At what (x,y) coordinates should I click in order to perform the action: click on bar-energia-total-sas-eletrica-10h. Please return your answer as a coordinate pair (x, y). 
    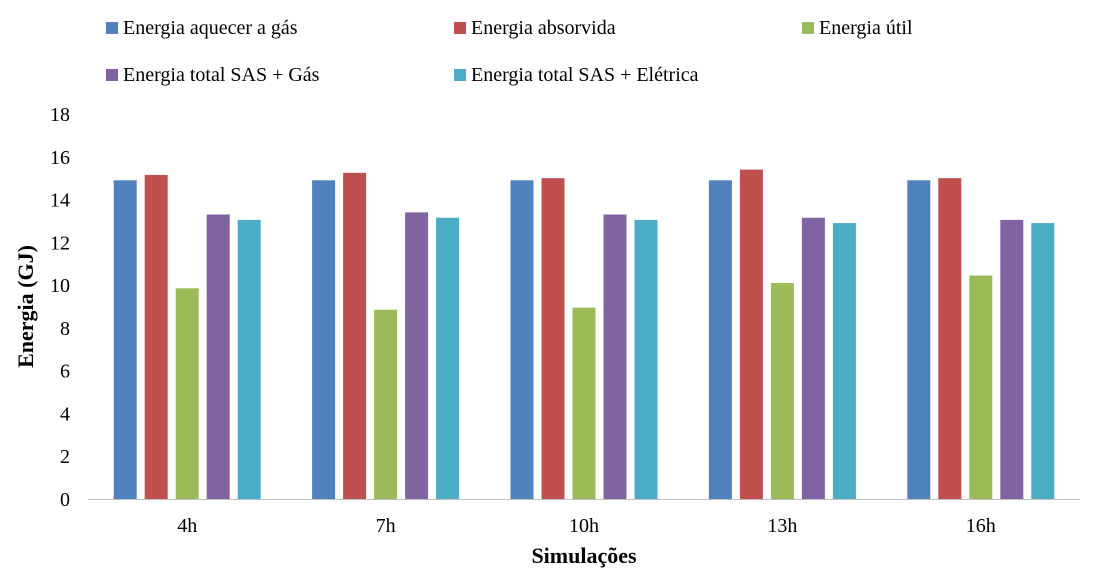
    Looking at the image, I should click on (646, 359).